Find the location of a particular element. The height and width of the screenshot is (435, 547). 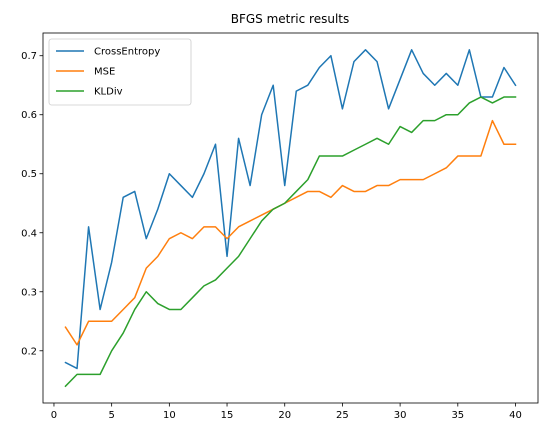

y-tick-label: 0.6 is located at coordinates (29, 115).